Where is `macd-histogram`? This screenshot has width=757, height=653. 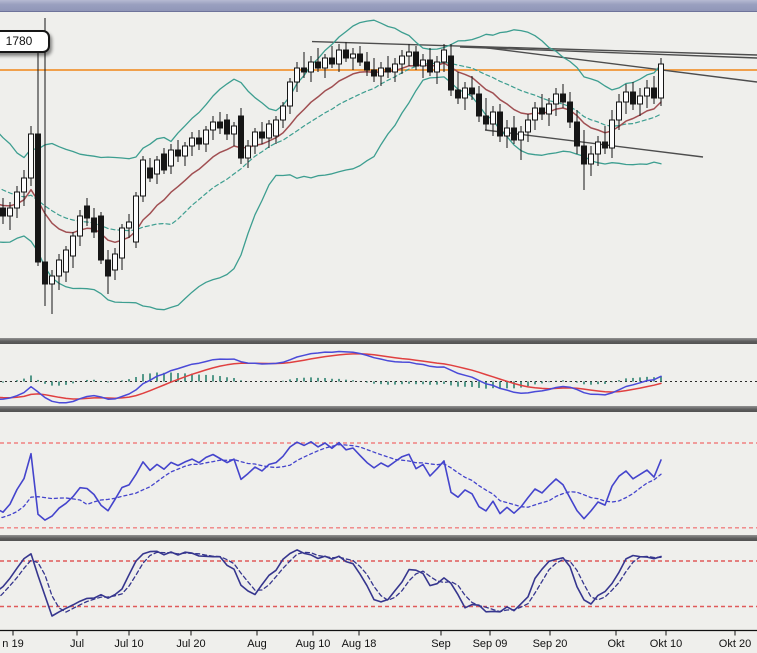
macd-histogram is located at coordinates (332, 380).